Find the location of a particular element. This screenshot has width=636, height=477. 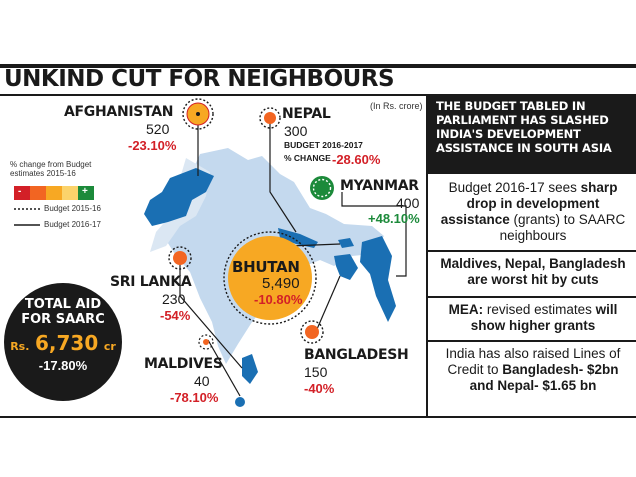

legend-minus: - is located at coordinates (20, 191).